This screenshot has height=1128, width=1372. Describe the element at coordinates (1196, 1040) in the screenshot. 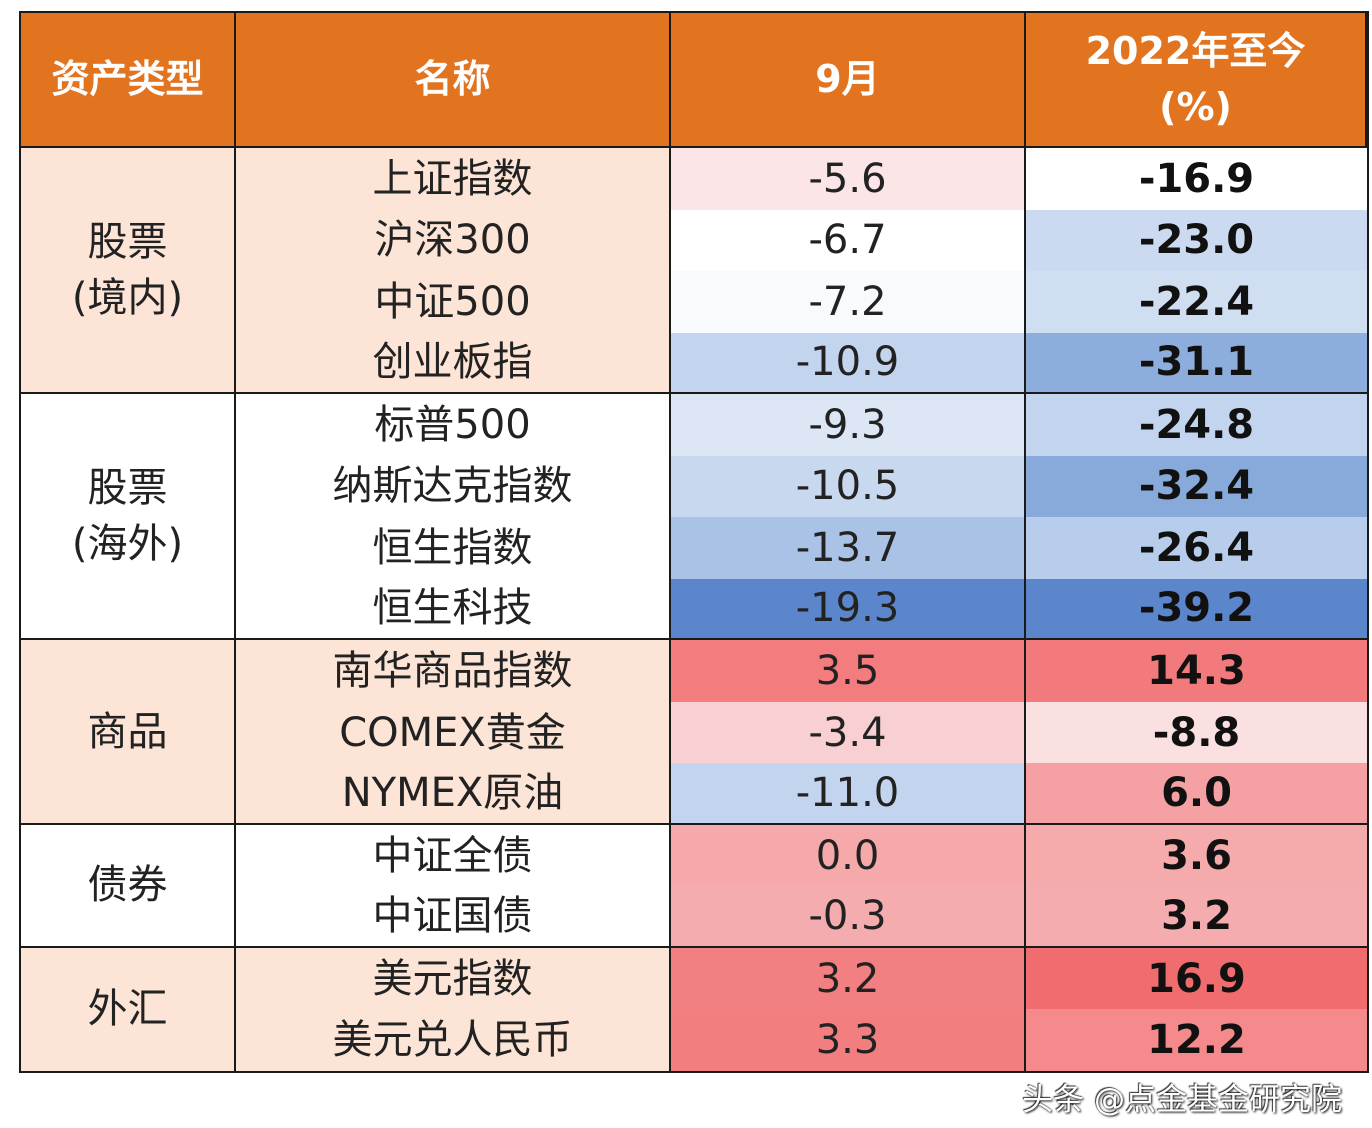

I see `ytd-value-cell: 12.2` at that location.